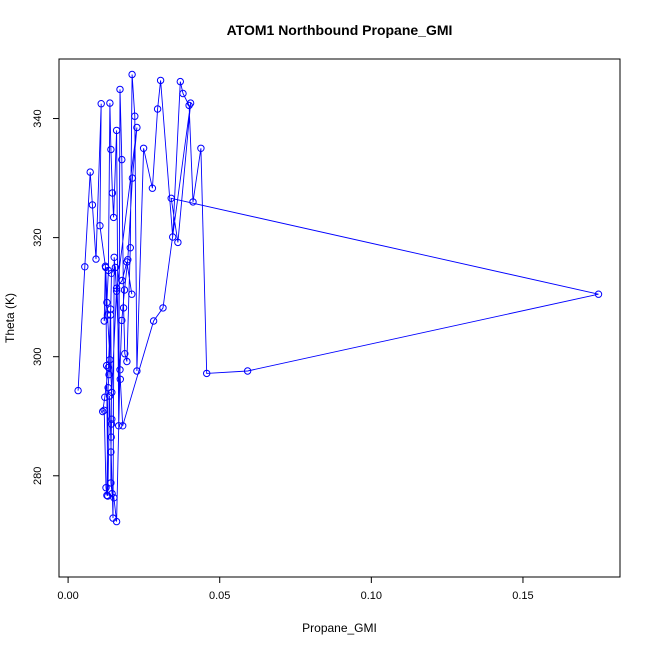 This screenshot has width=650, height=650. I want to click on y-tick-label: 280, so click(38, 476).